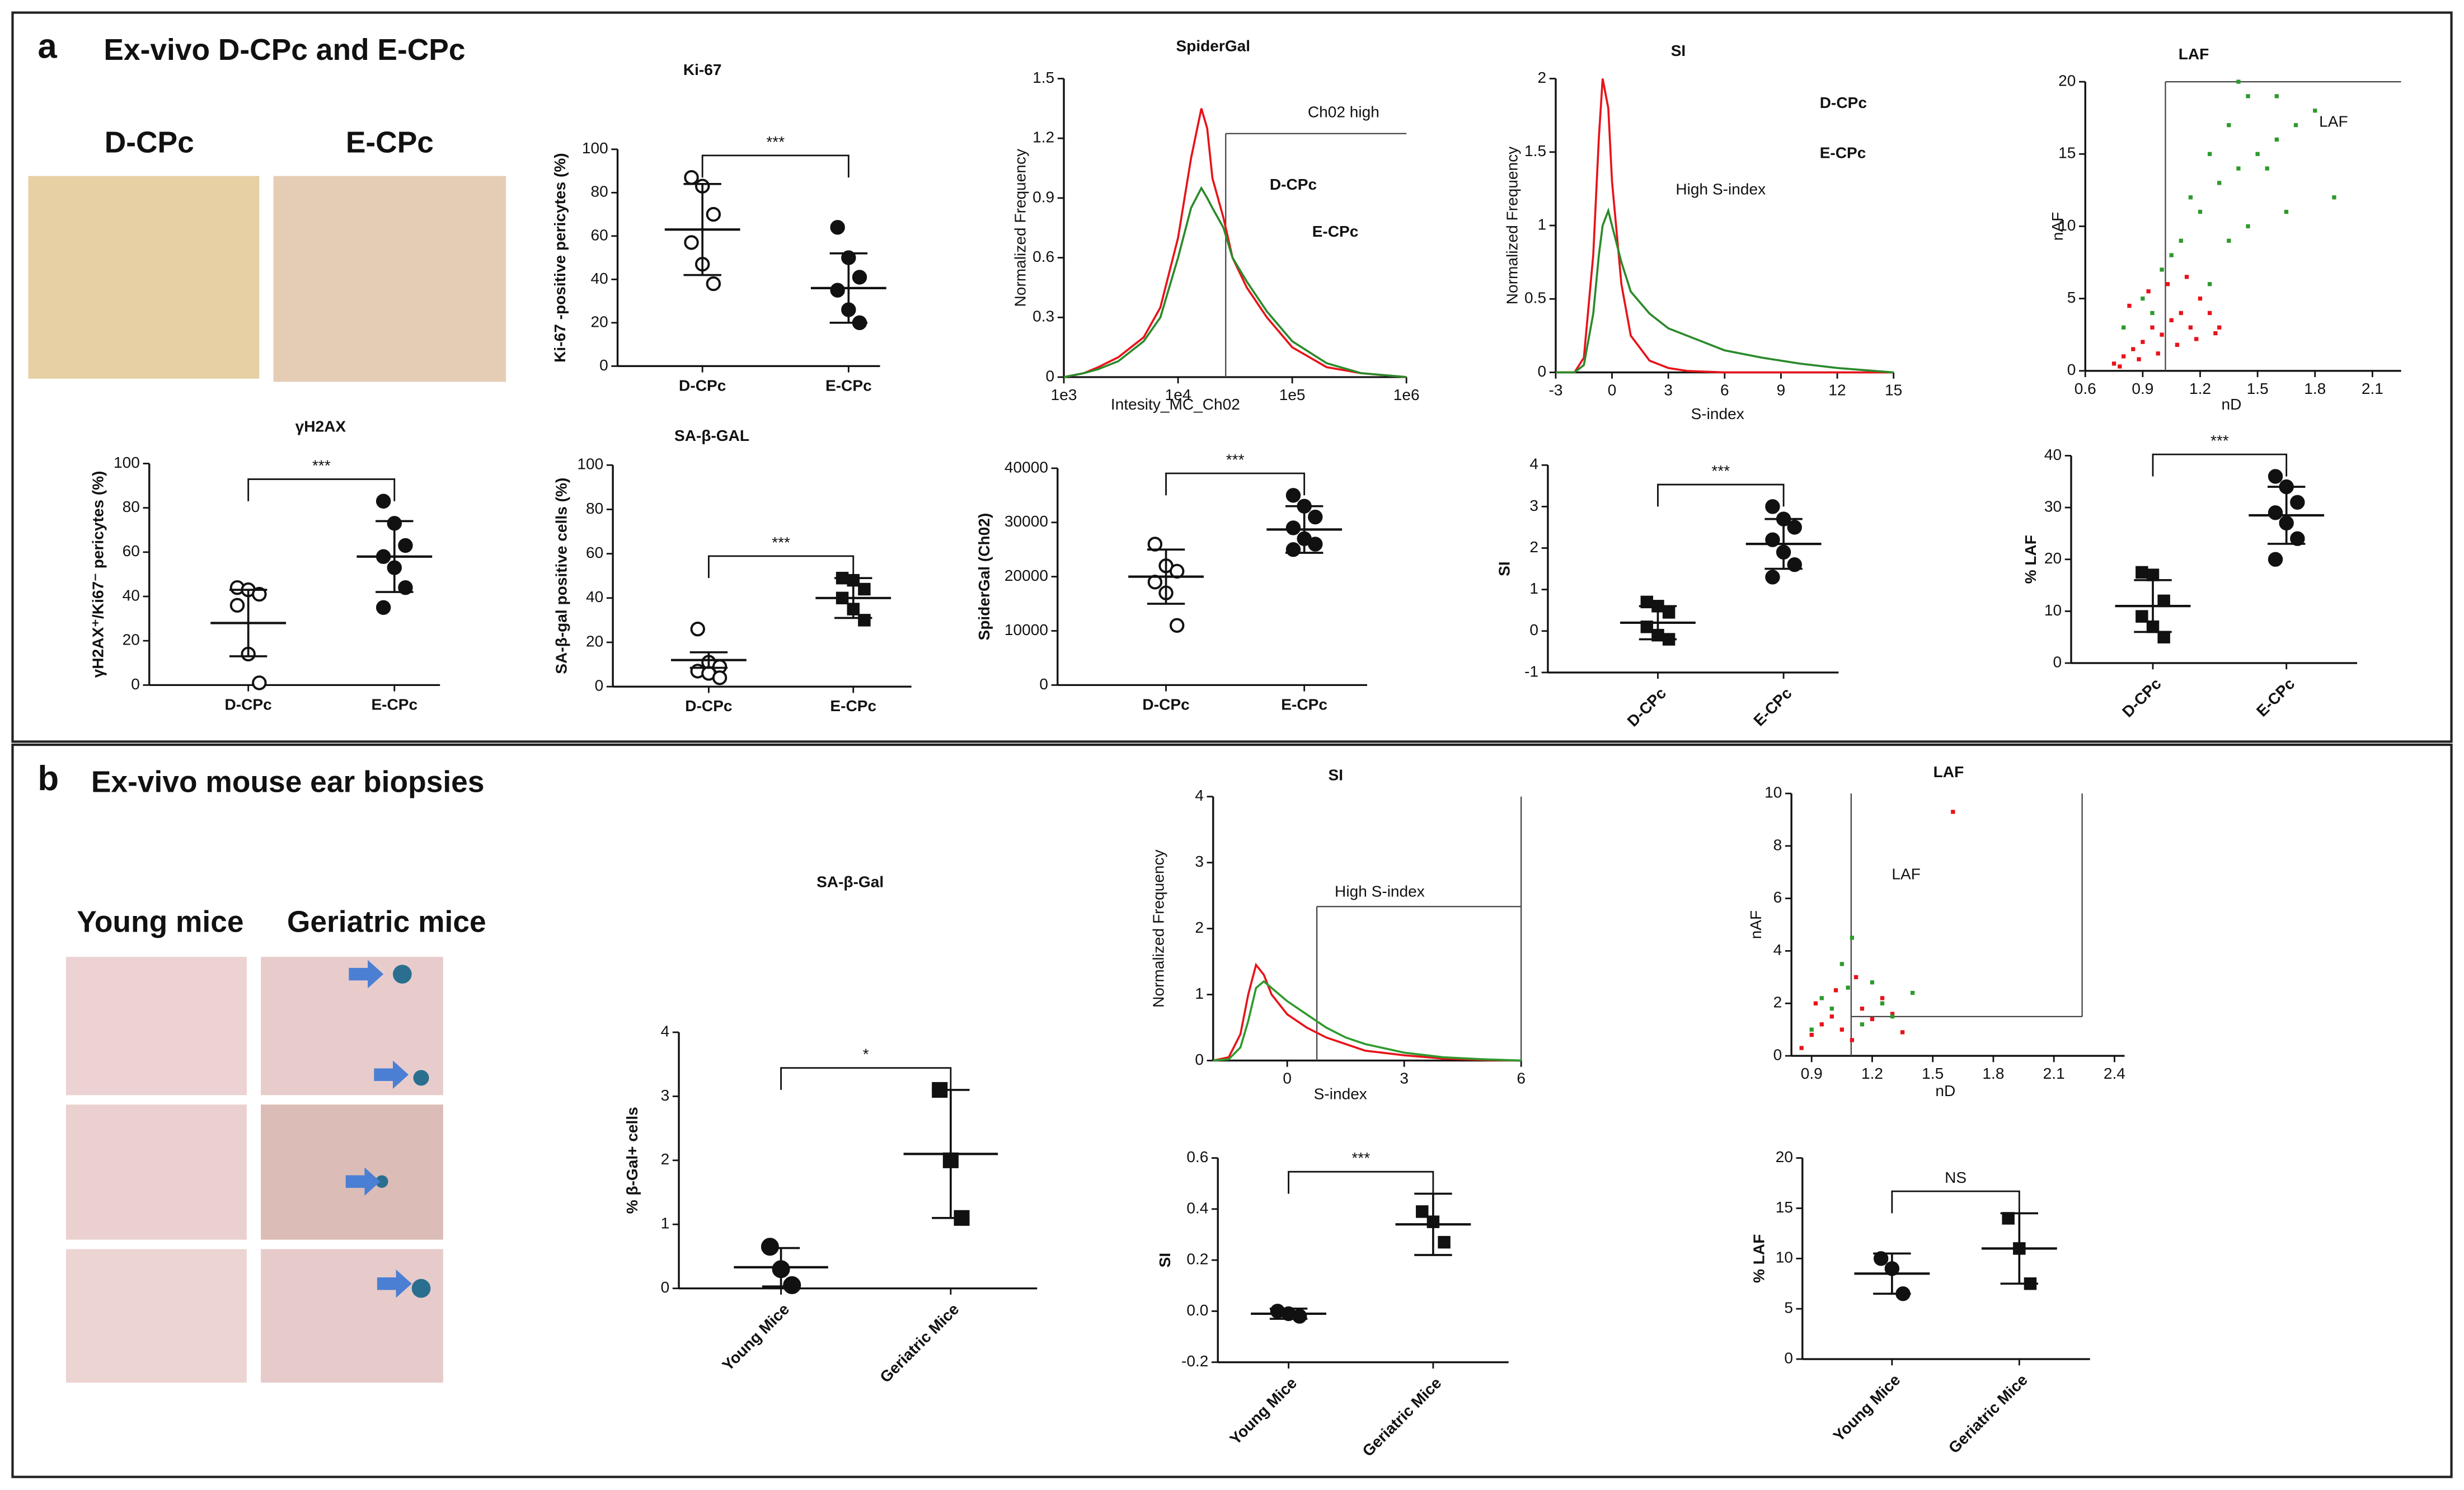 The width and height of the screenshot is (2464, 1490). I want to click on histogram-line, so click(1724, 226).